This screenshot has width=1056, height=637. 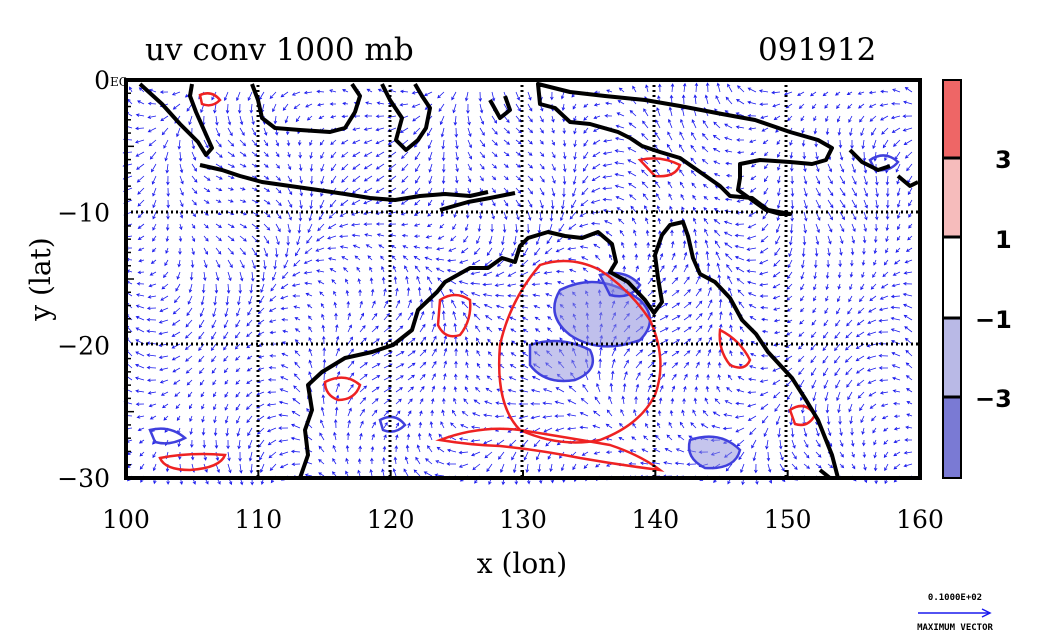 What do you see at coordinates (406, 117) in the screenshot?
I see `sulawesi-coast` at bounding box center [406, 117].